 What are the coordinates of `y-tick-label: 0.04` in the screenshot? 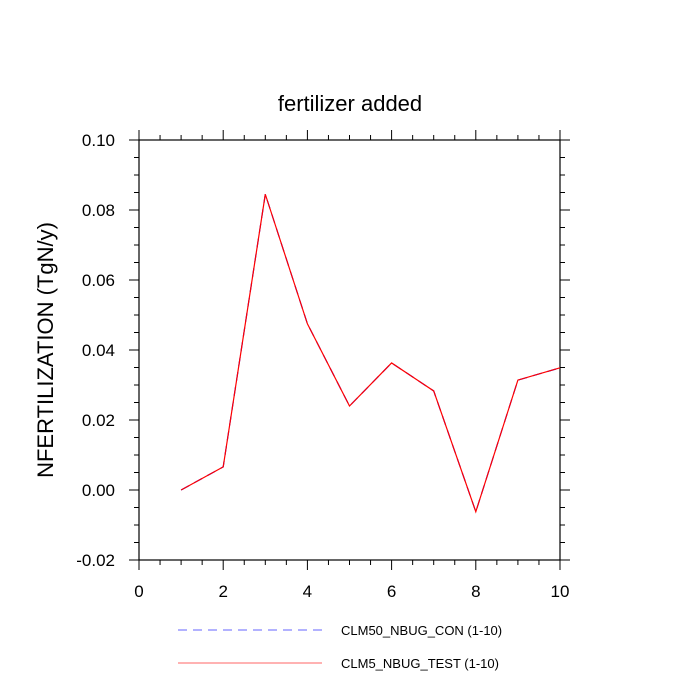 It's located at (98, 350).